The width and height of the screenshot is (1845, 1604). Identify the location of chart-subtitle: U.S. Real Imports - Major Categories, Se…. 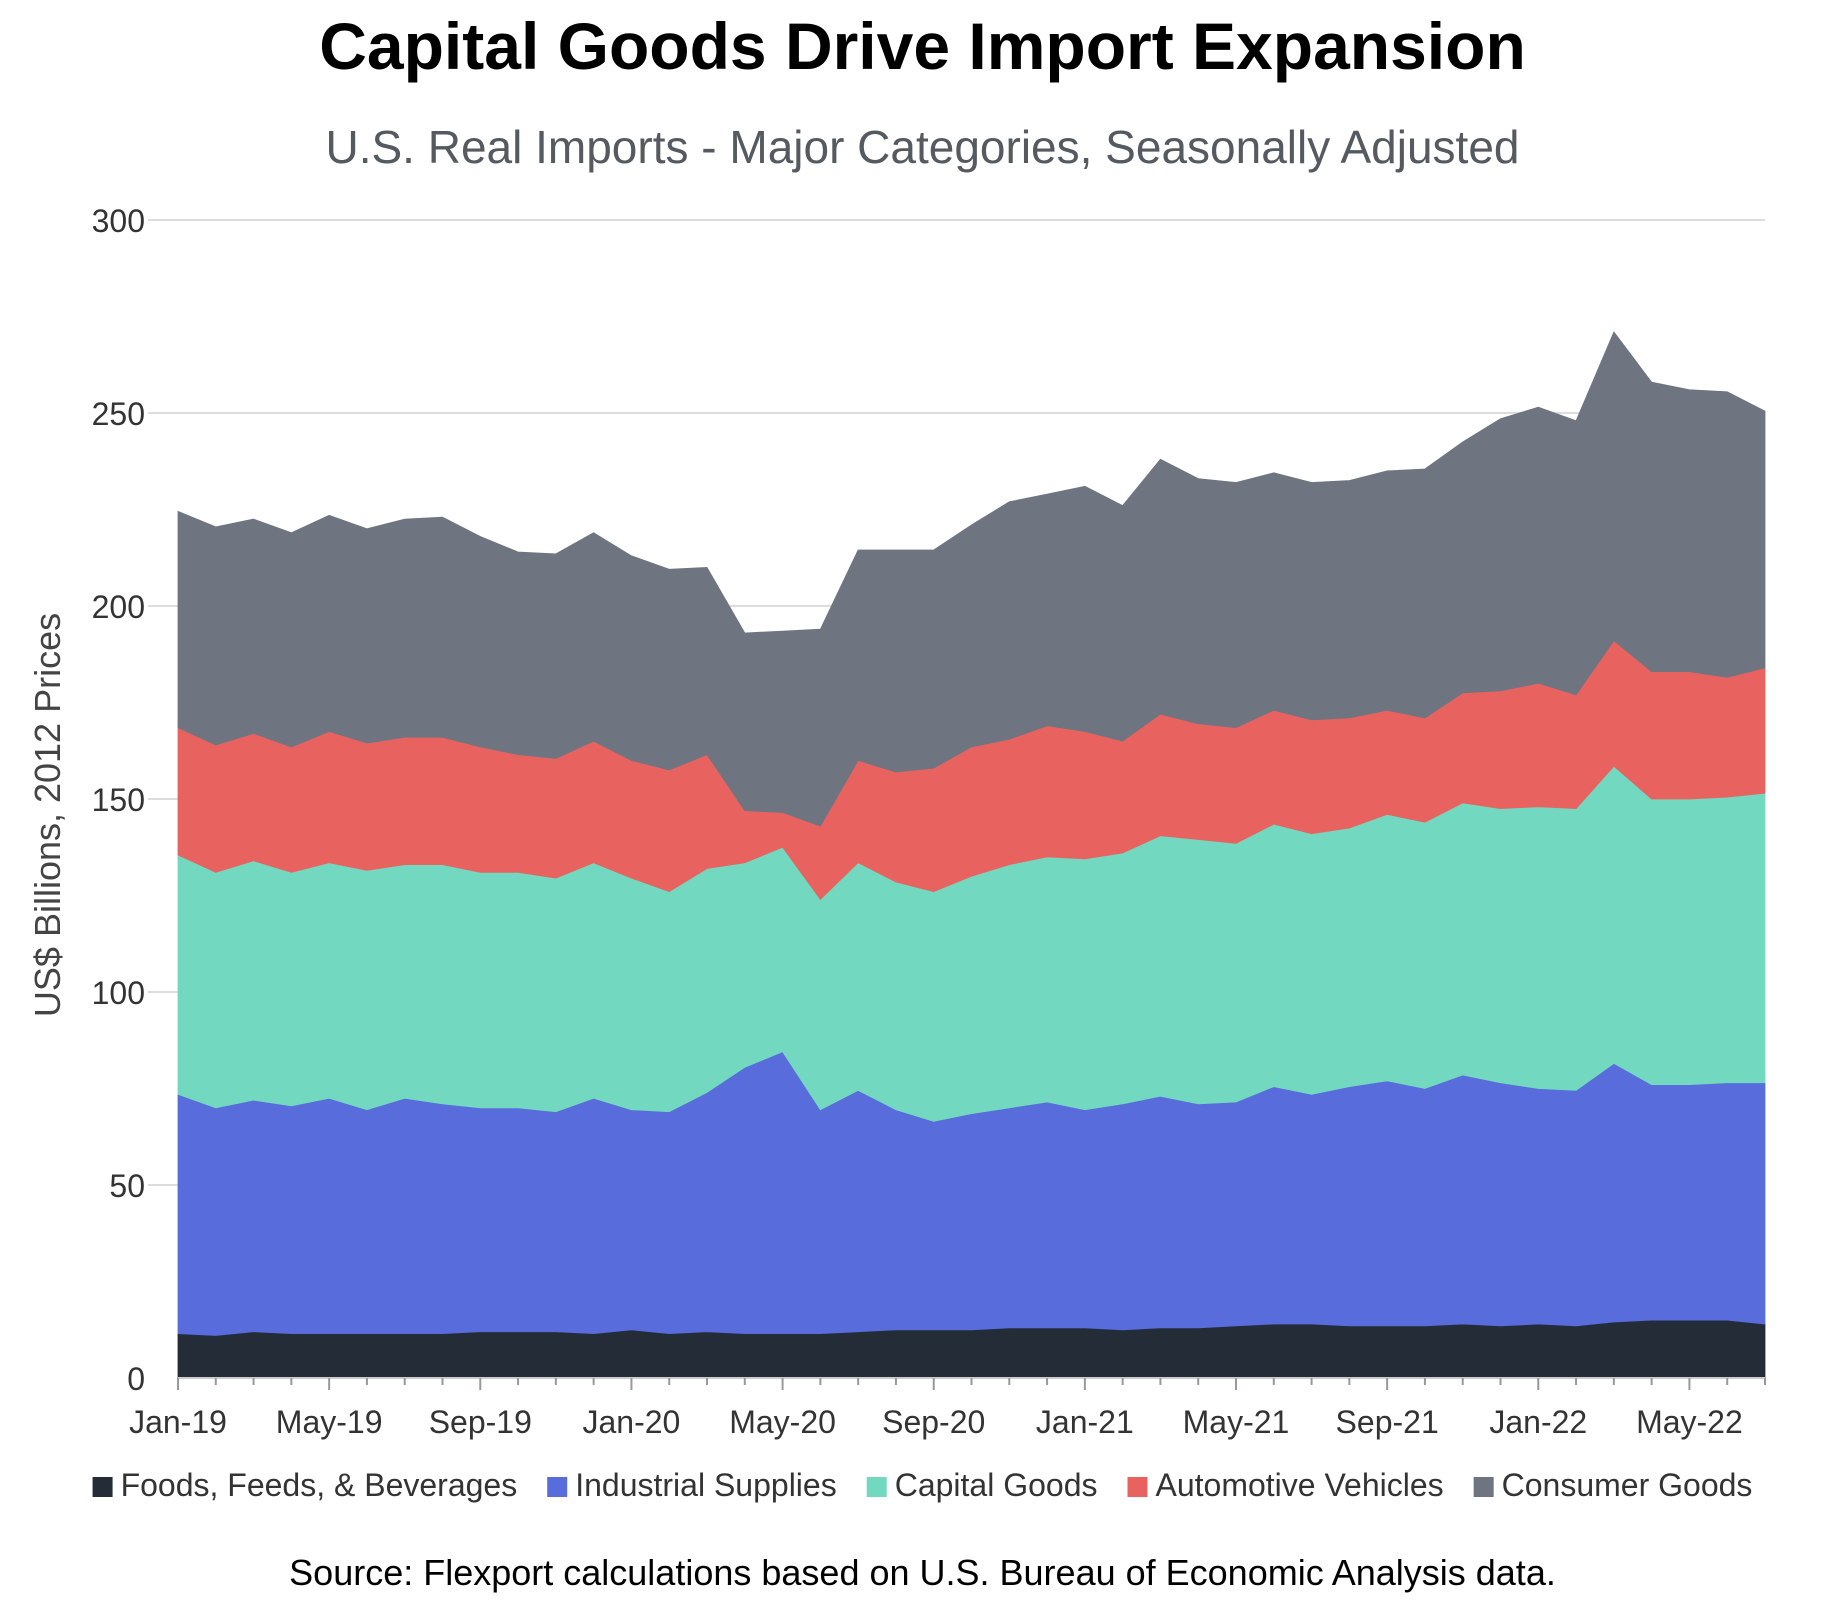
(922, 147).